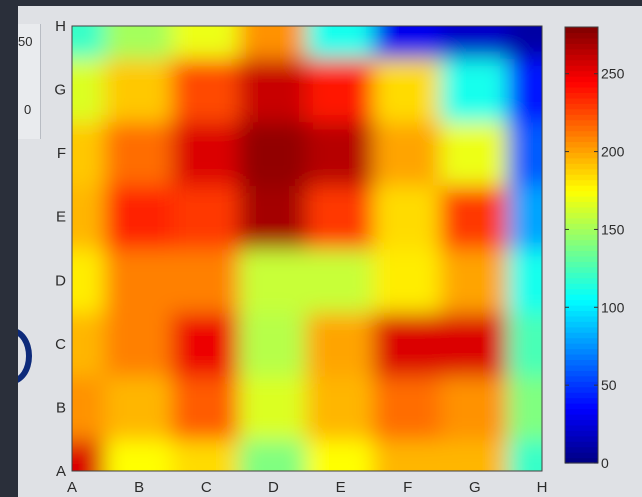 The height and width of the screenshot is (497, 642). I want to click on x-tick-label: D, so click(273, 487).